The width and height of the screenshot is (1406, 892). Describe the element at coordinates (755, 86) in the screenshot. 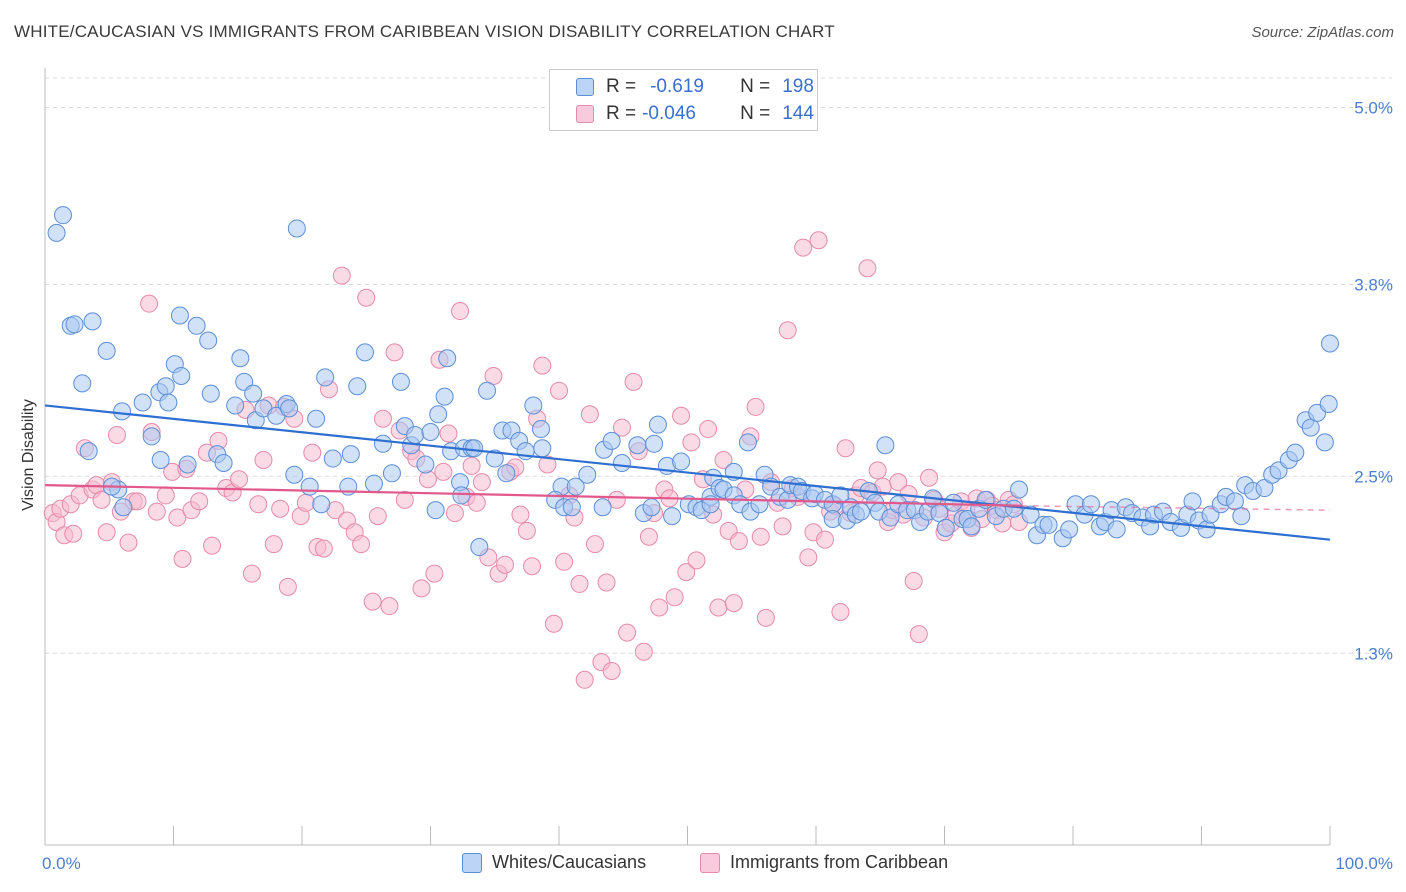

I see `legend-n-label: N =` at that location.